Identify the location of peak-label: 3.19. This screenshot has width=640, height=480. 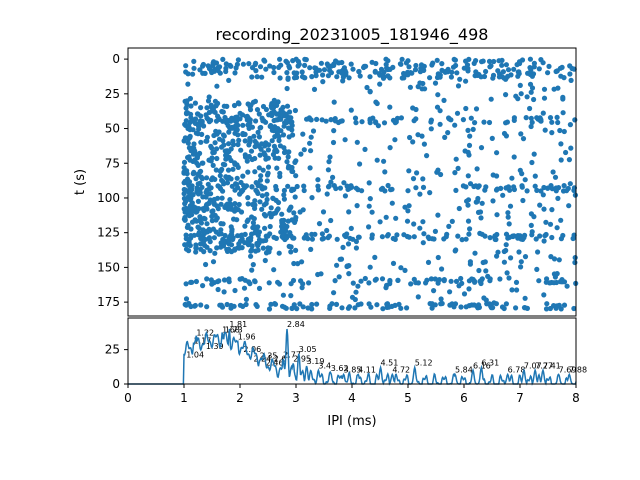
(316, 361).